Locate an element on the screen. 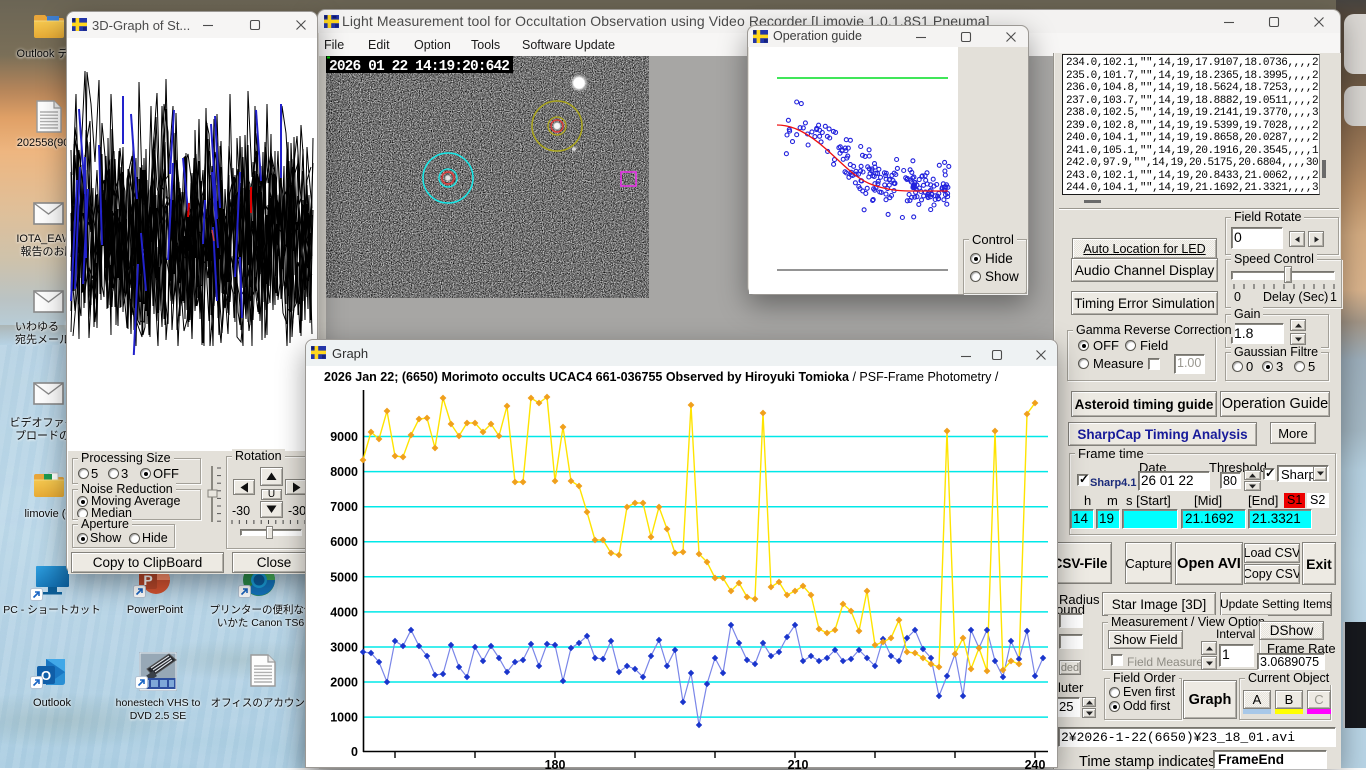  svg-text: 5000 is located at coordinates (344, 577).